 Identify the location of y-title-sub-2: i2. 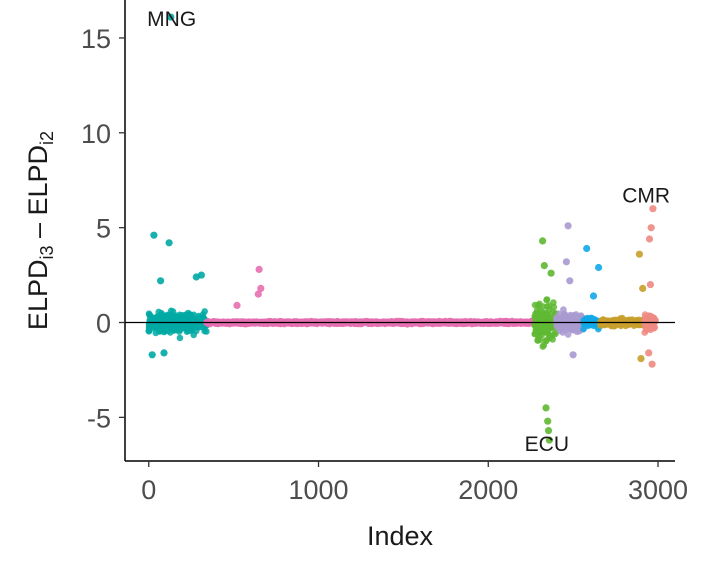
(47, 138).